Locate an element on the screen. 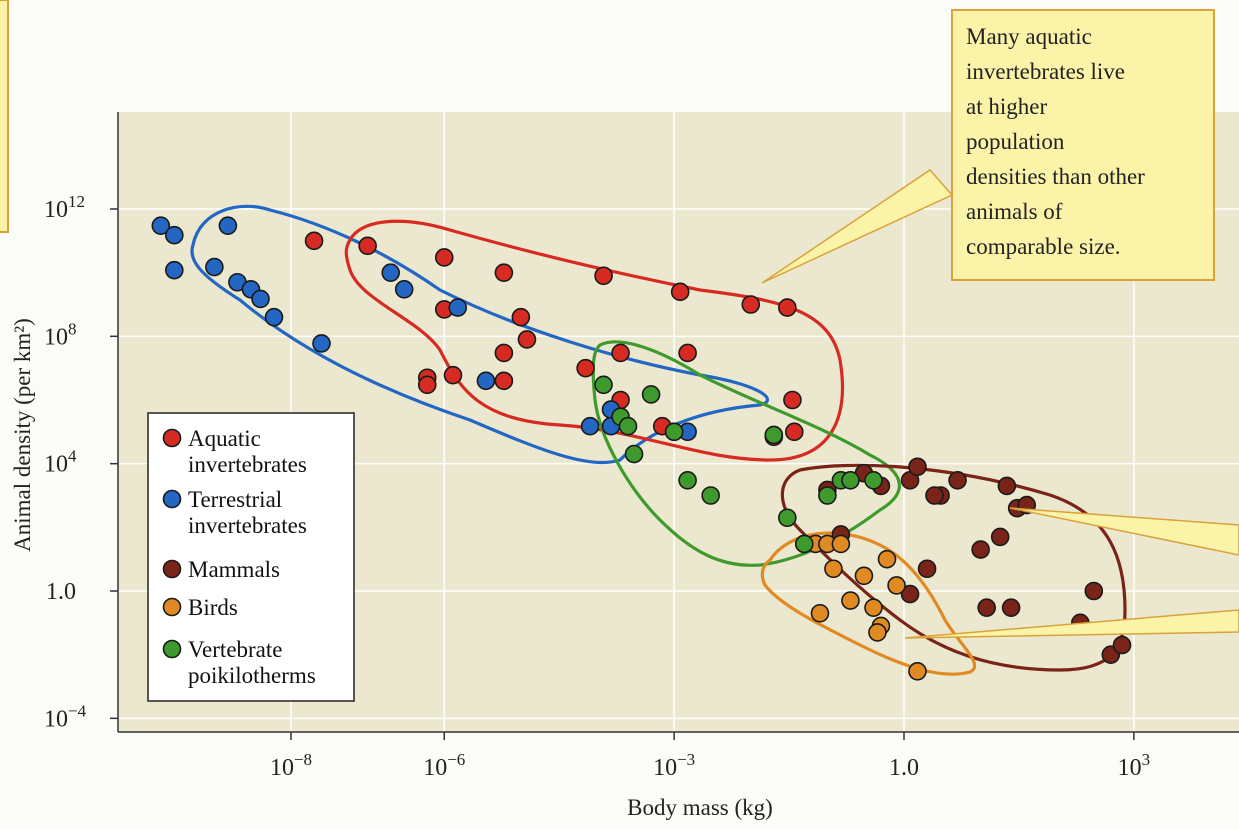 Image resolution: width=1239 pixels, height=829 pixels. aquatic-invertebrates-region is located at coordinates (594, 340).